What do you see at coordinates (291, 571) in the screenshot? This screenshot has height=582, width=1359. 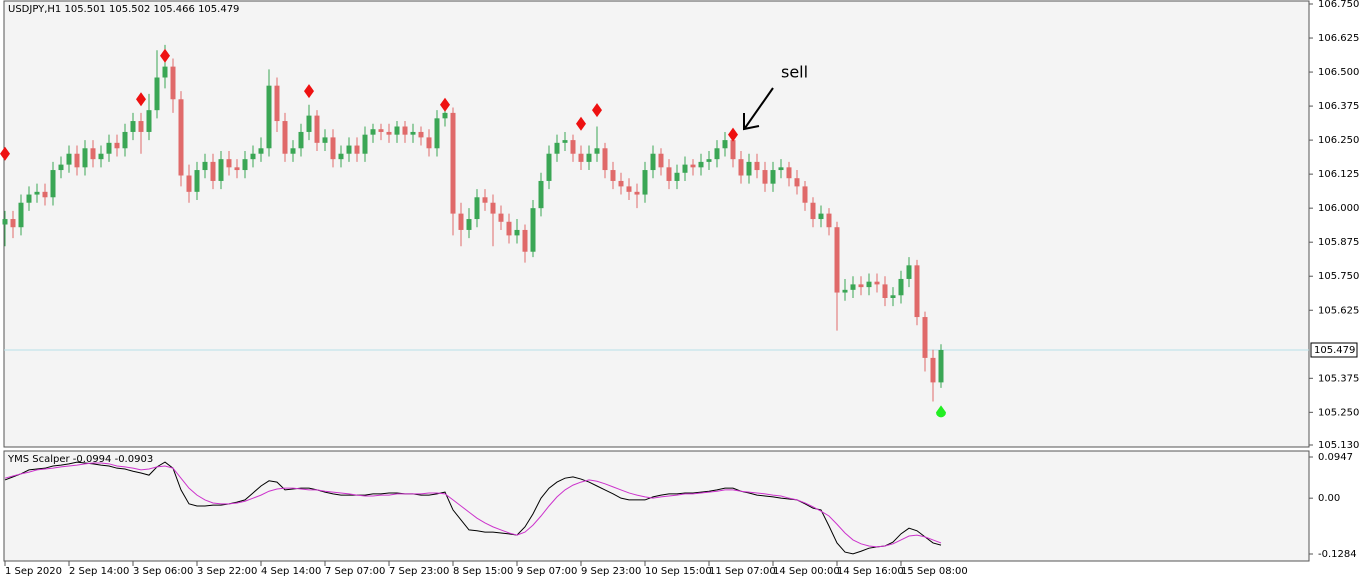 I see `x-tick-label: 4 Sep 14:00` at bounding box center [291, 571].